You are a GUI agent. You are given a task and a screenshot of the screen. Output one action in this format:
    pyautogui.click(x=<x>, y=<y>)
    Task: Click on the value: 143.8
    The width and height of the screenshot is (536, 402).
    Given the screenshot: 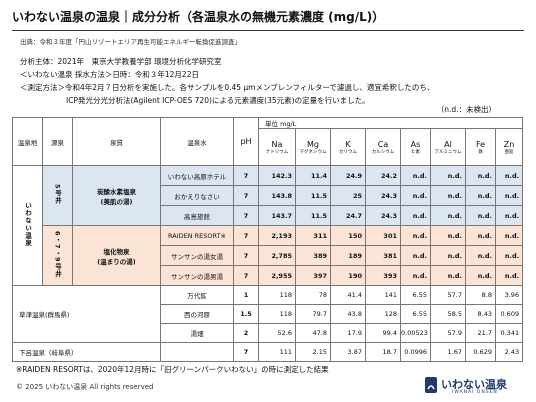 What is the action you would take?
    pyautogui.click(x=277, y=195)
    